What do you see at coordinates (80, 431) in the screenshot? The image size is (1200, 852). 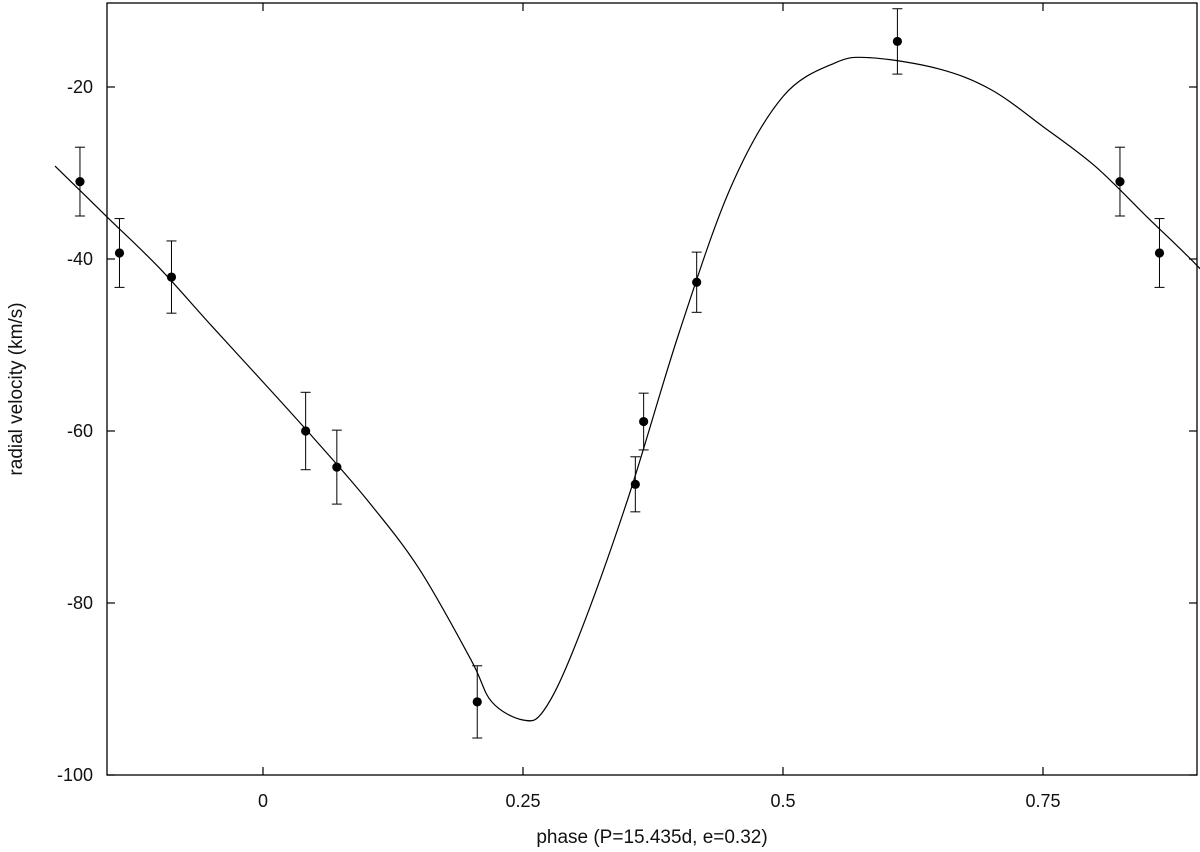 I see `y-tick-label: -60` at bounding box center [80, 431].